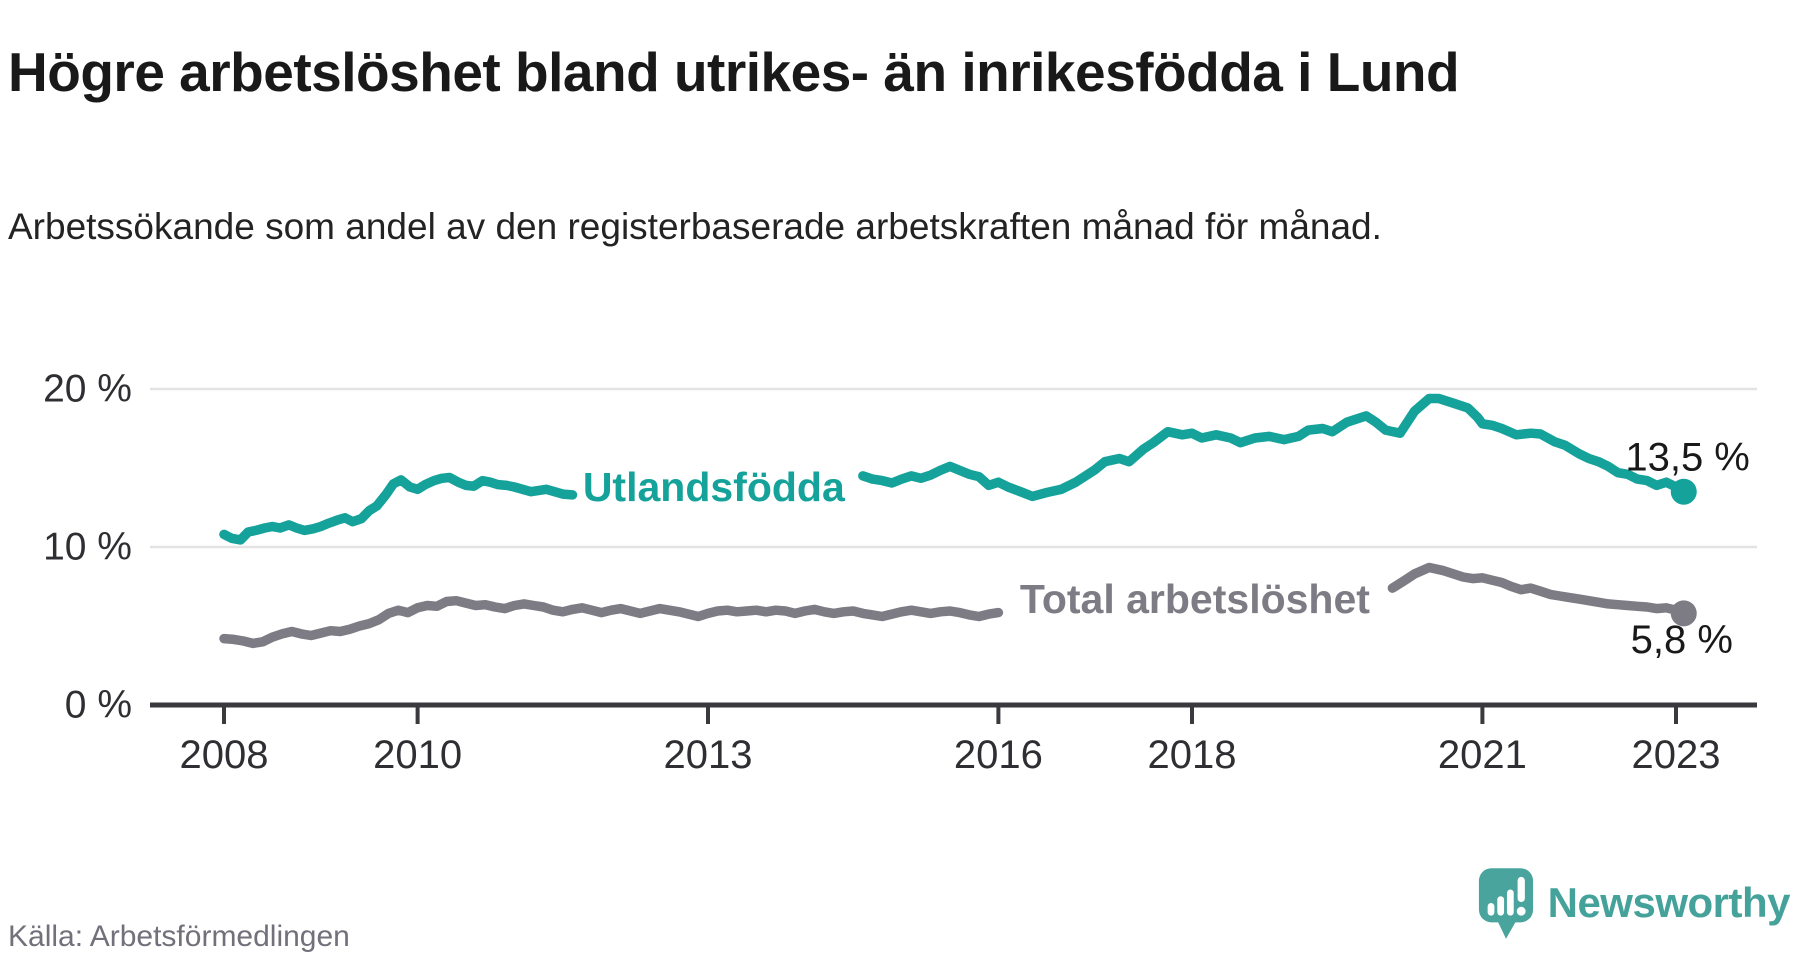  What do you see at coordinates (1505, 903) in the screenshot?
I see `newsworthy-speech-bubble-chart-icon` at bounding box center [1505, 903].